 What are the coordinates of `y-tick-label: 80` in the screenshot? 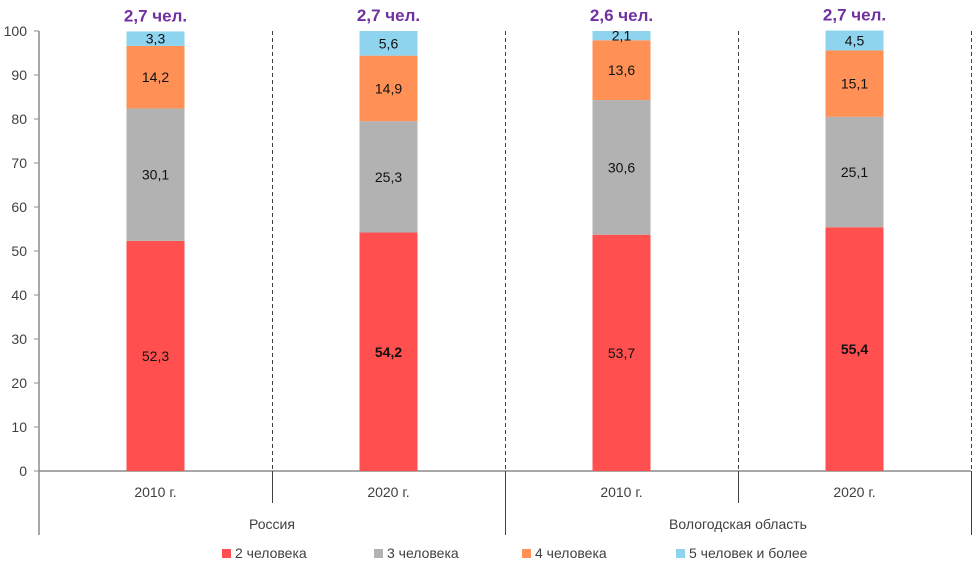 It's located at (19, 119).